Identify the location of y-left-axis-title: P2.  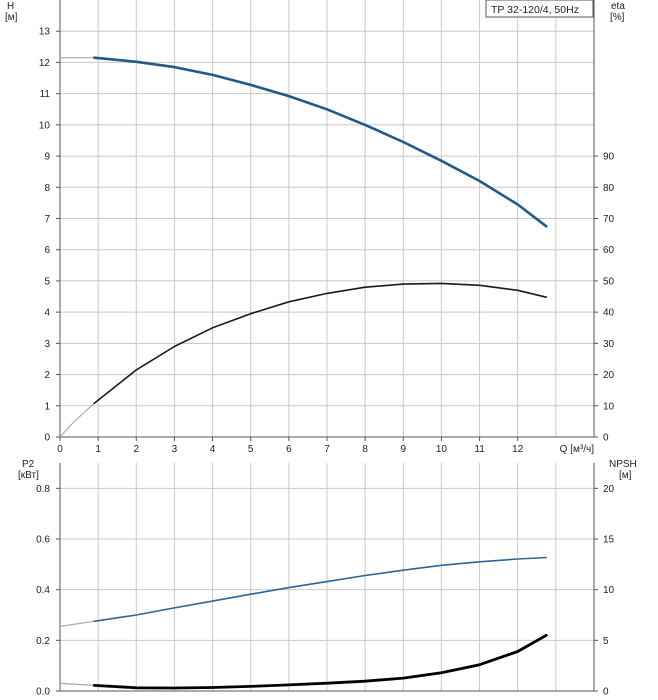
(28, 464).